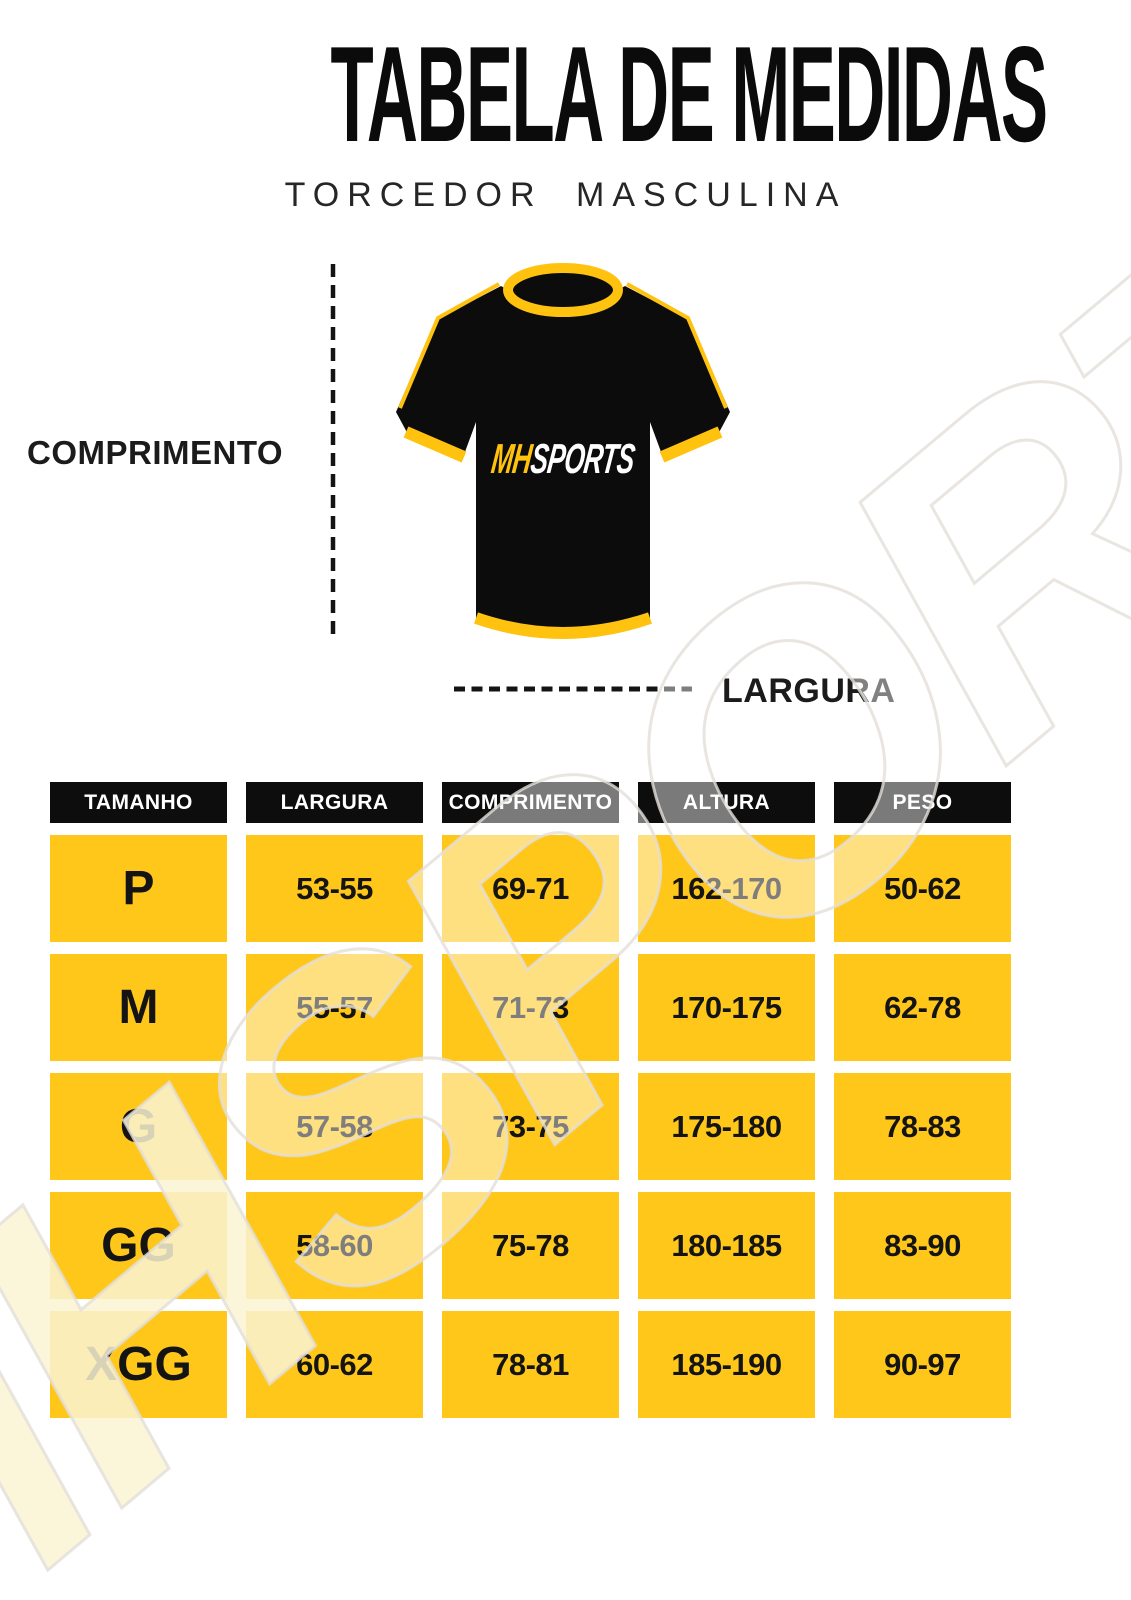  Describe the element at coordinates (138, 1364) in the screenshot. I see `size-cell: XGG` at that location.